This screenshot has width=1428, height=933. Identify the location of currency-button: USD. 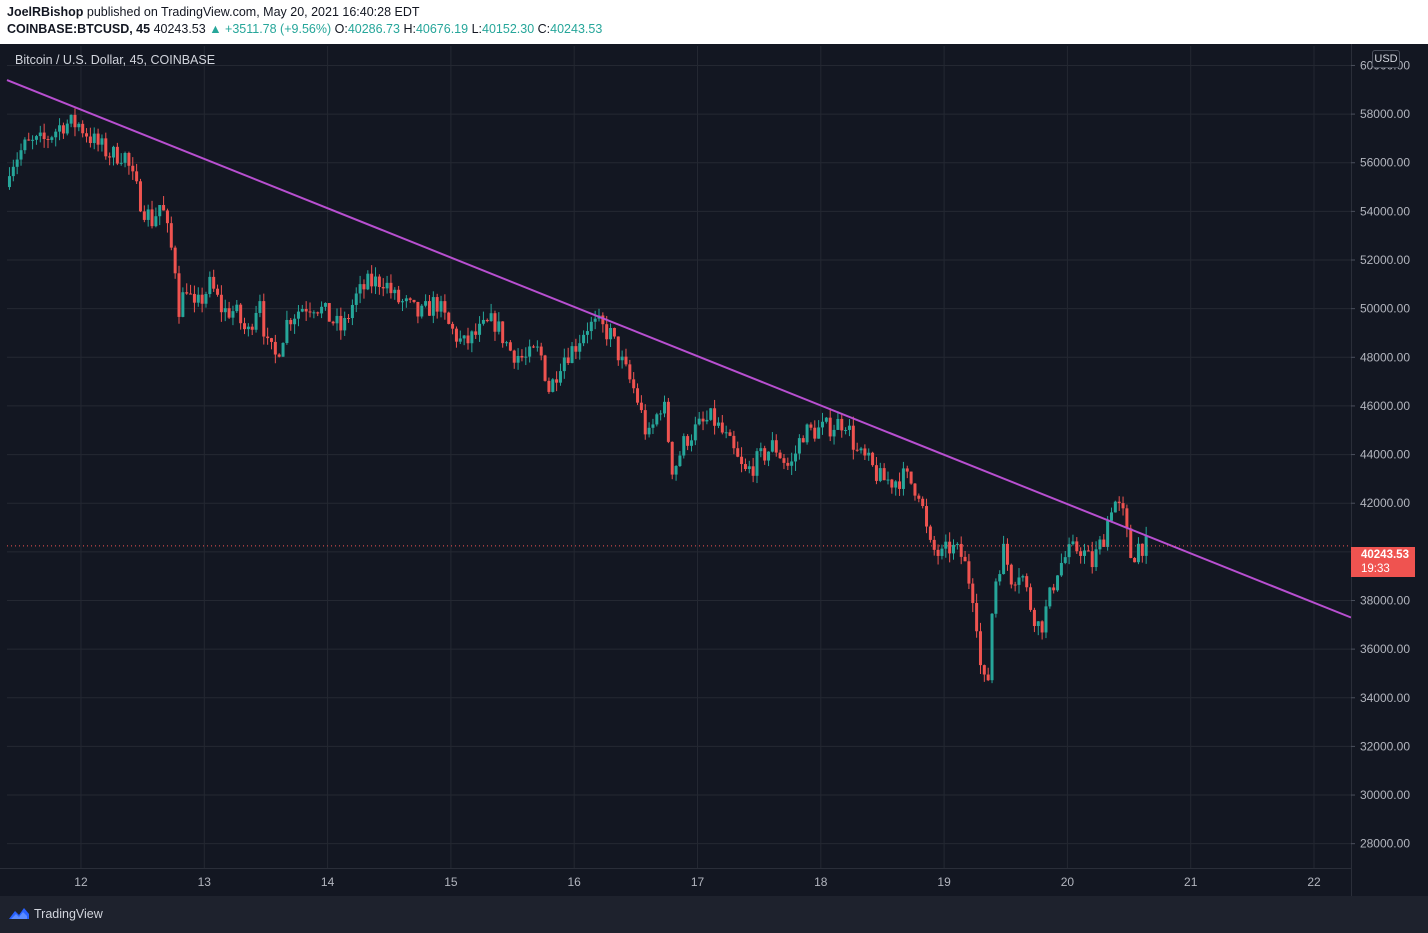
(1386, 59).